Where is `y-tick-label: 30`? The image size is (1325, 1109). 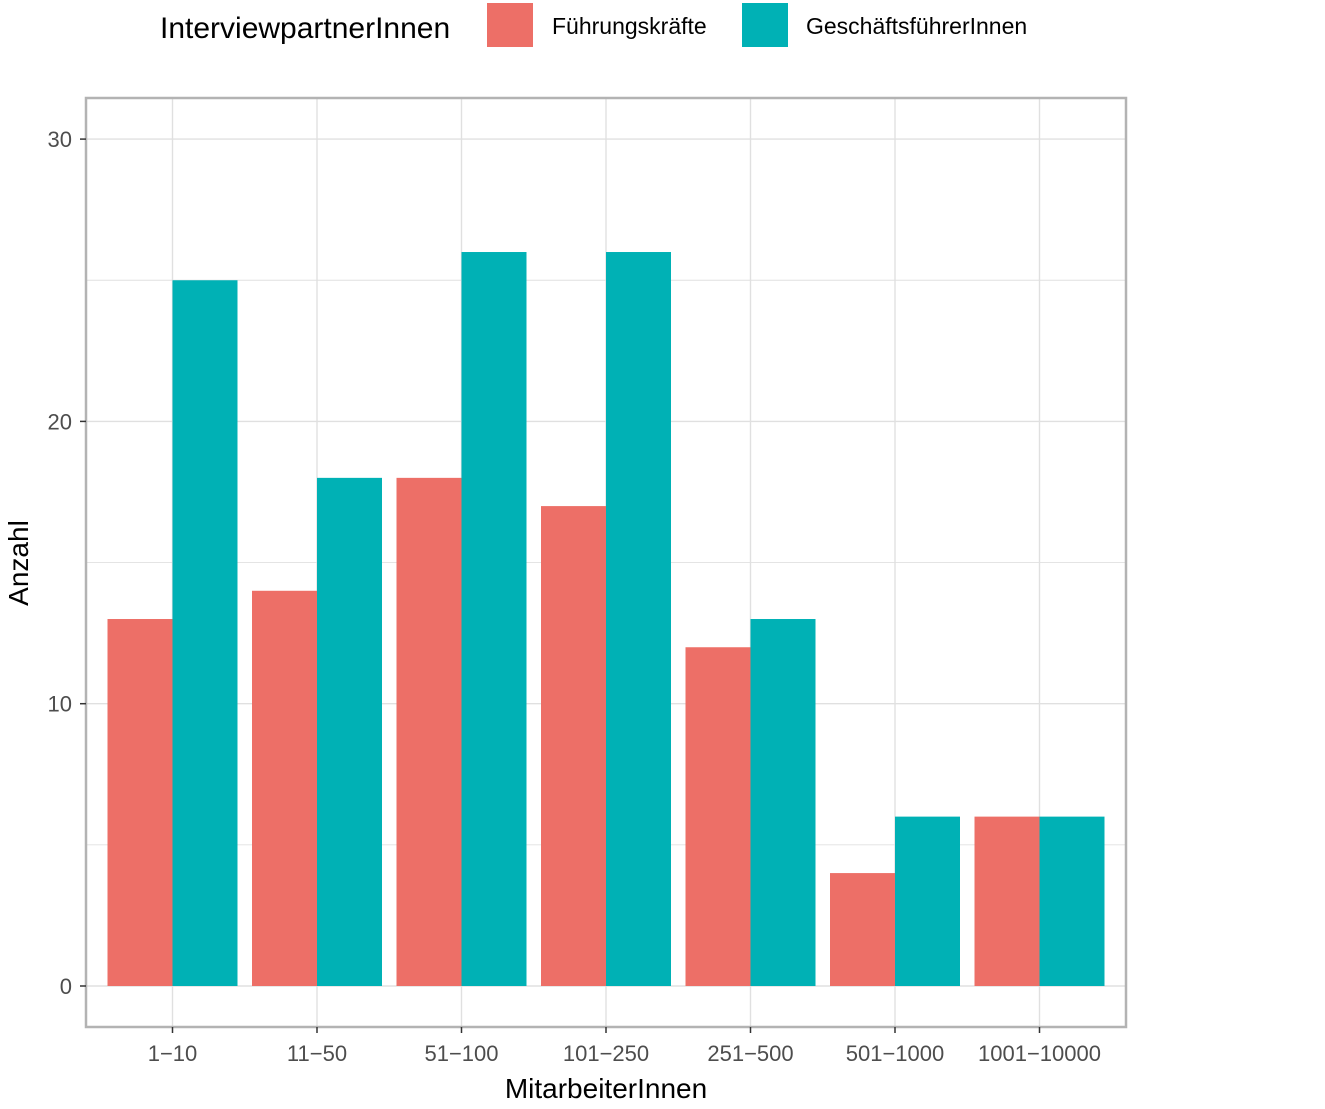 y-tick-label: 30 is located at coordinates (60, 139).